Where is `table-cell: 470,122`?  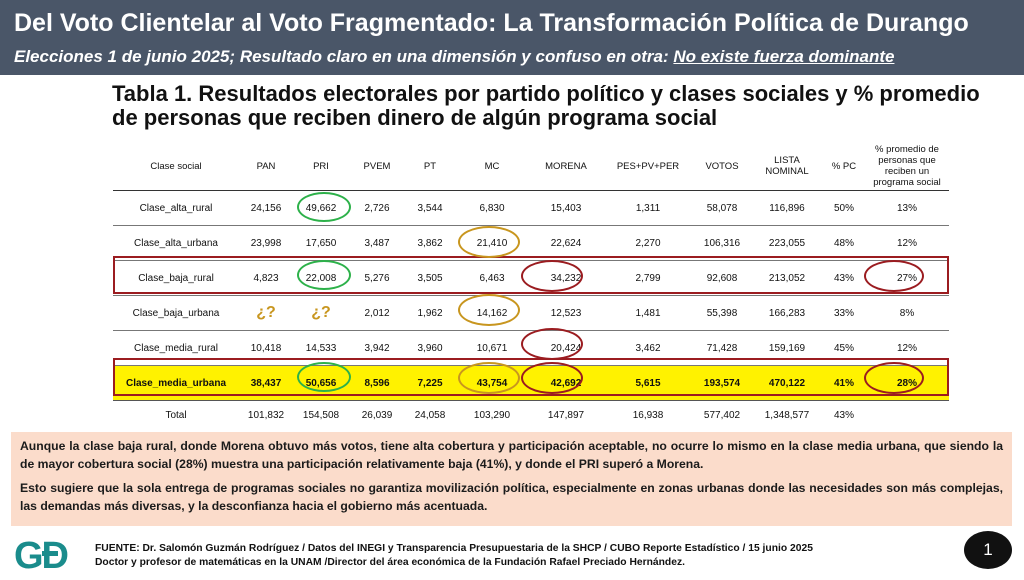 table-cell: 470,122 is located at coordinates (787, 383).